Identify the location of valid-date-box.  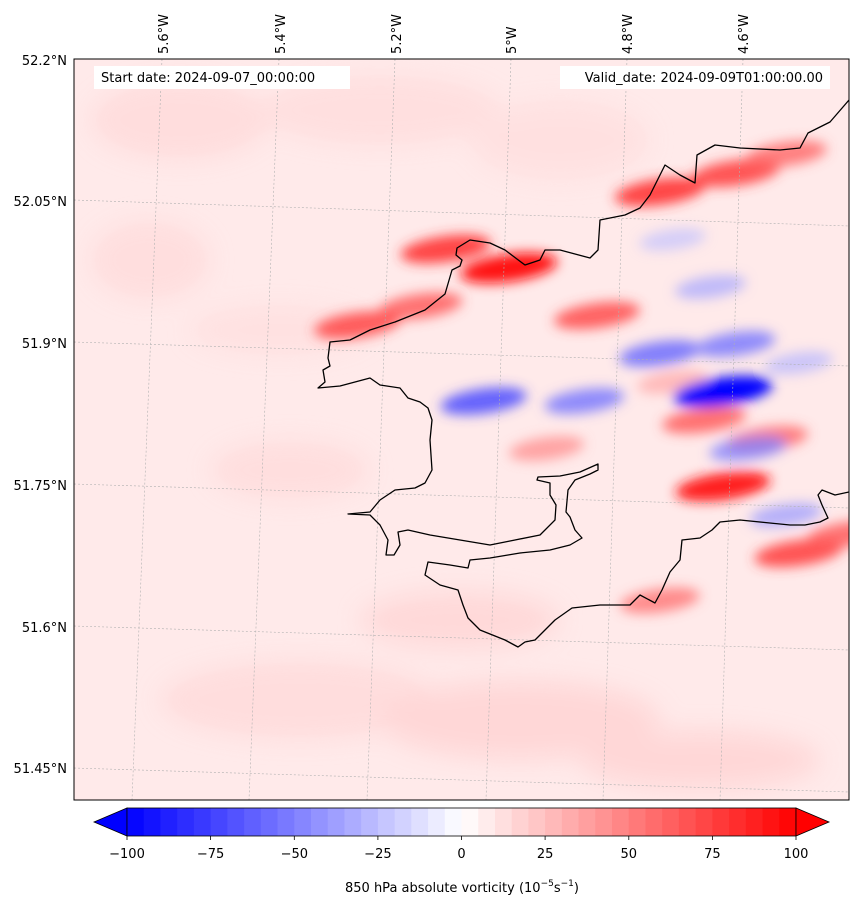
(695, 77).